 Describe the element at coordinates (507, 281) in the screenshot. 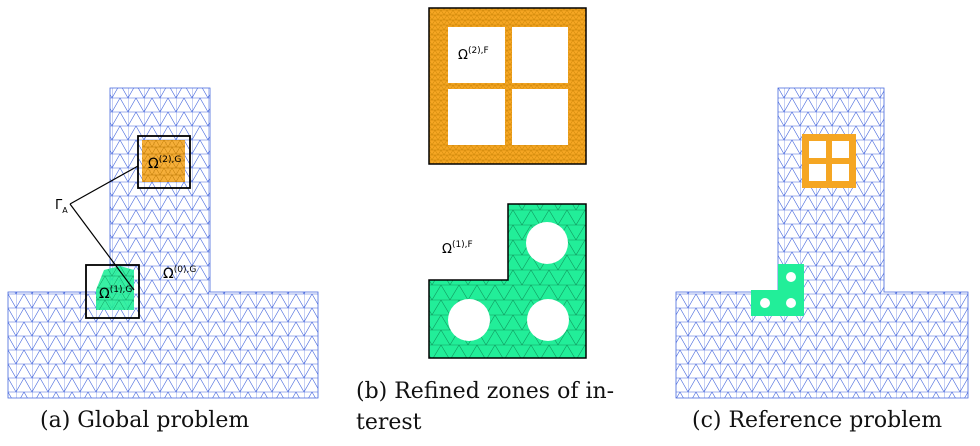

I see `zone-1-fine-mesh` at that location.